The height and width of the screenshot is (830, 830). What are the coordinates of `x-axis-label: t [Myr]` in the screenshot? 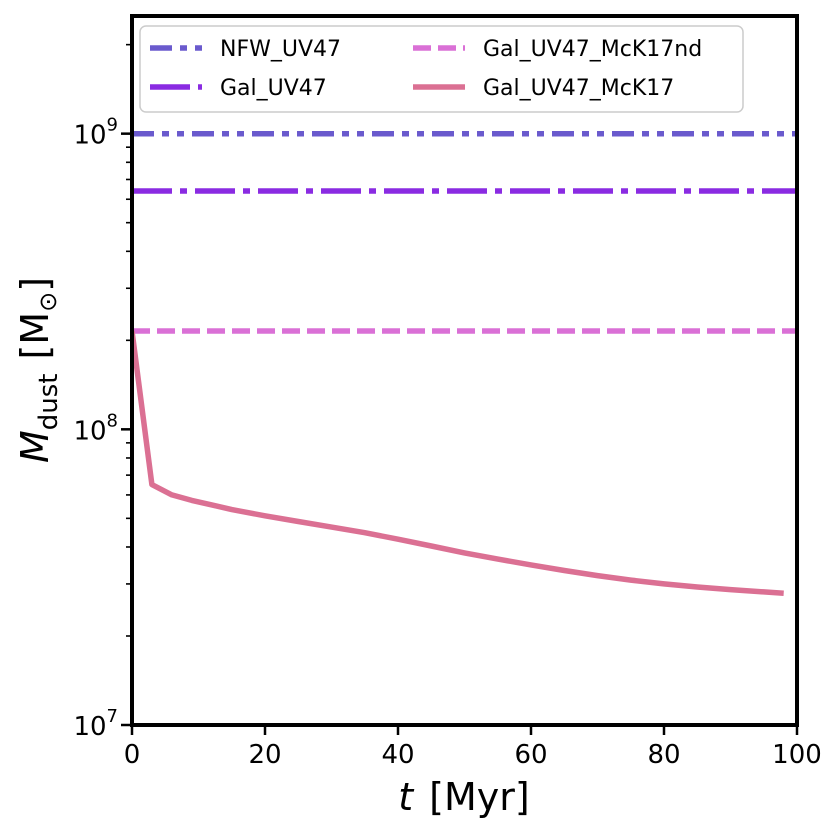 It's located at (463, 797).